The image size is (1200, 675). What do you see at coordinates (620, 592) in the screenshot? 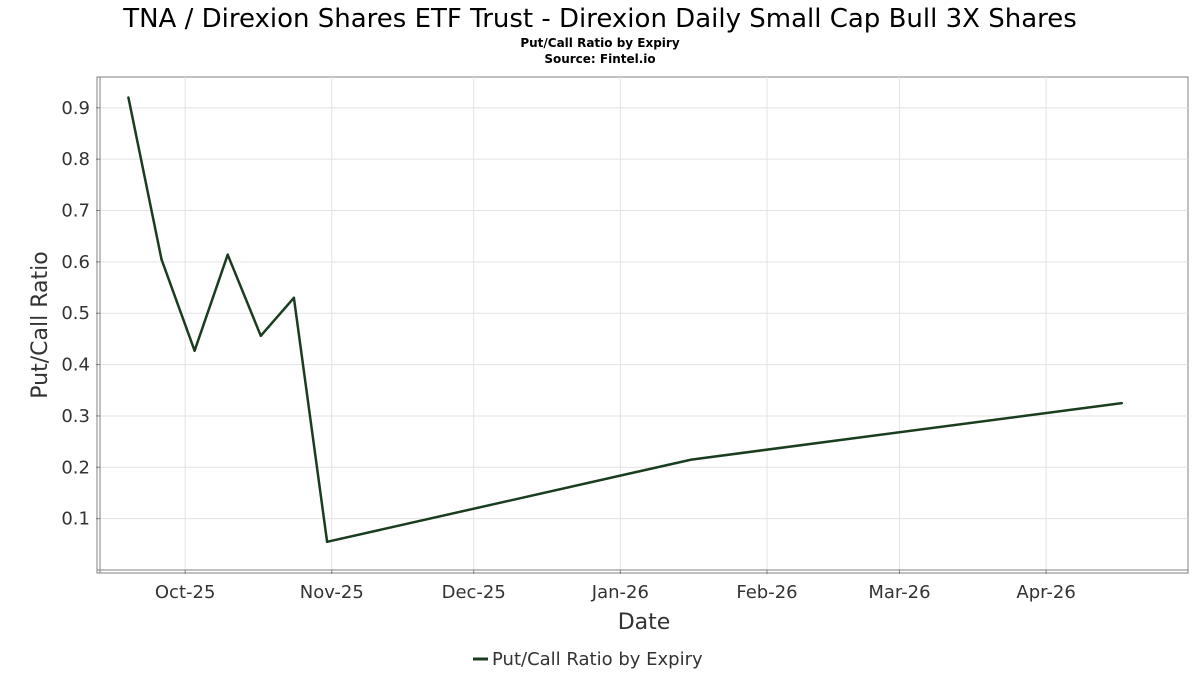
I see `x-tick-label: Jan-26` at bounding box center [620, 592].